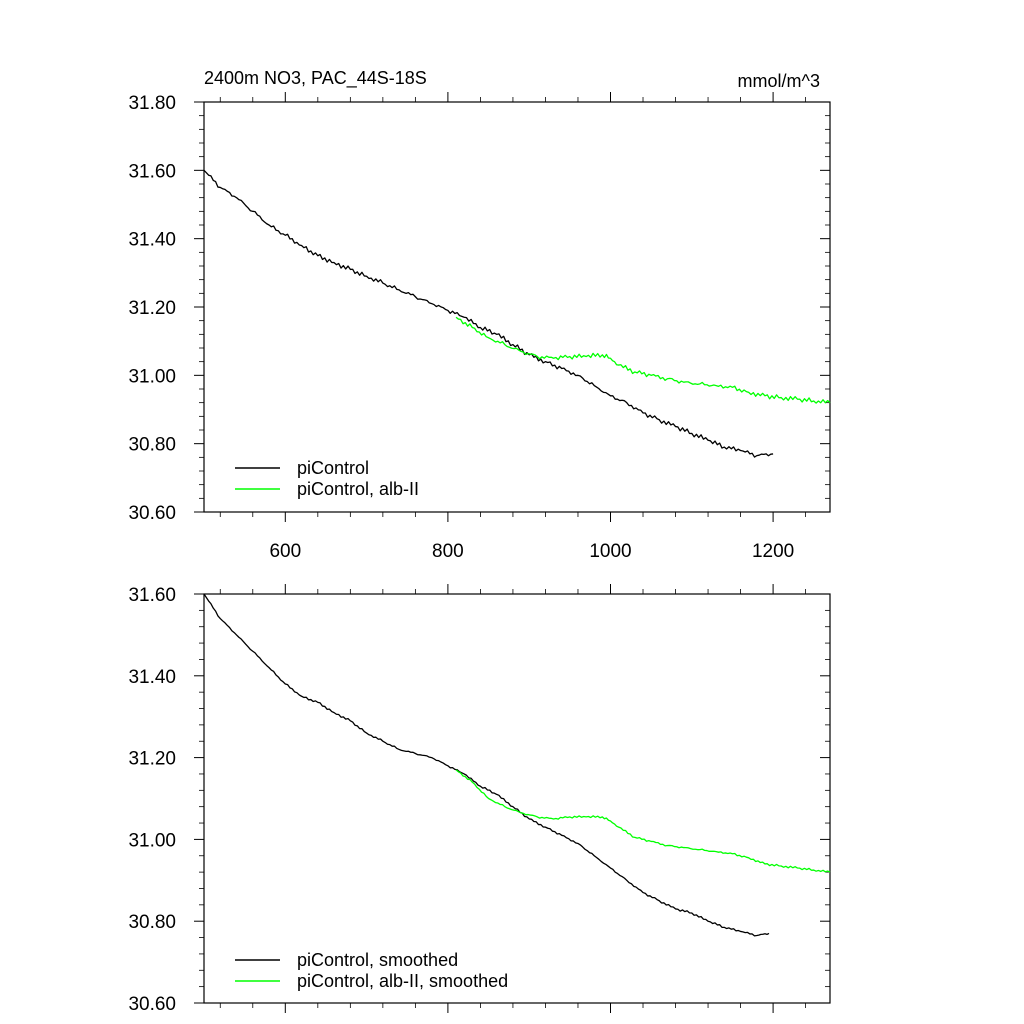 The image size is (1024, 1024). What do you see at coordinates (448, 551) in the screenshot?
I see `x-tick-label: 800` at bounding box center [448, 551].